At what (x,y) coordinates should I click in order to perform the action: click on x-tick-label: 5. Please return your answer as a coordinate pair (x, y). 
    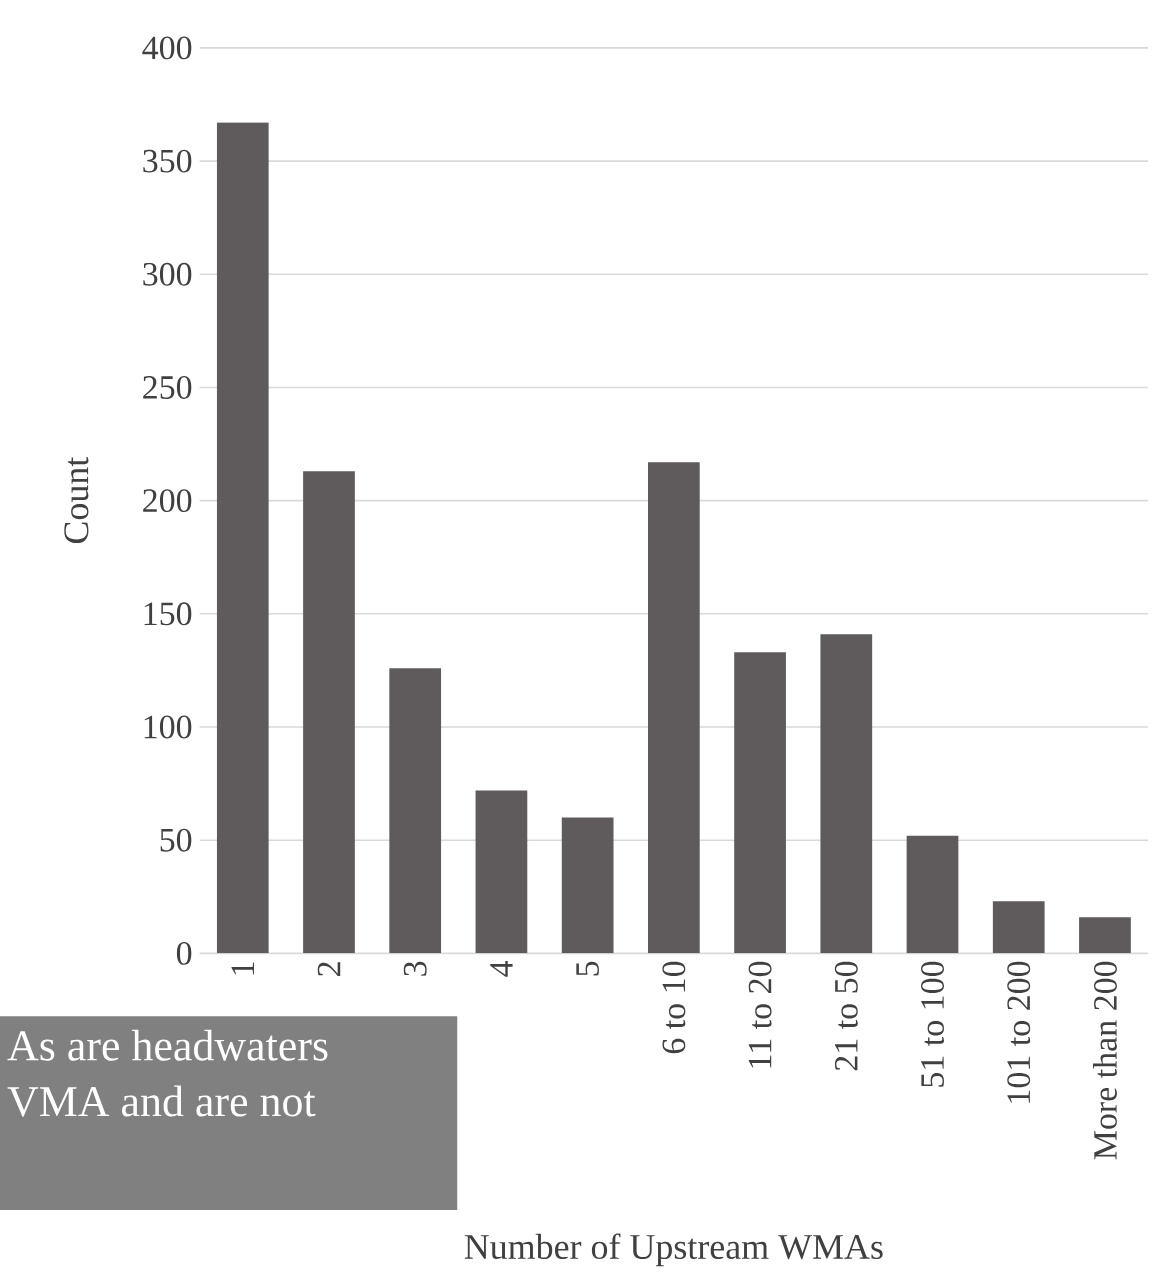
    Looking at the image, I should click on (587, 968).